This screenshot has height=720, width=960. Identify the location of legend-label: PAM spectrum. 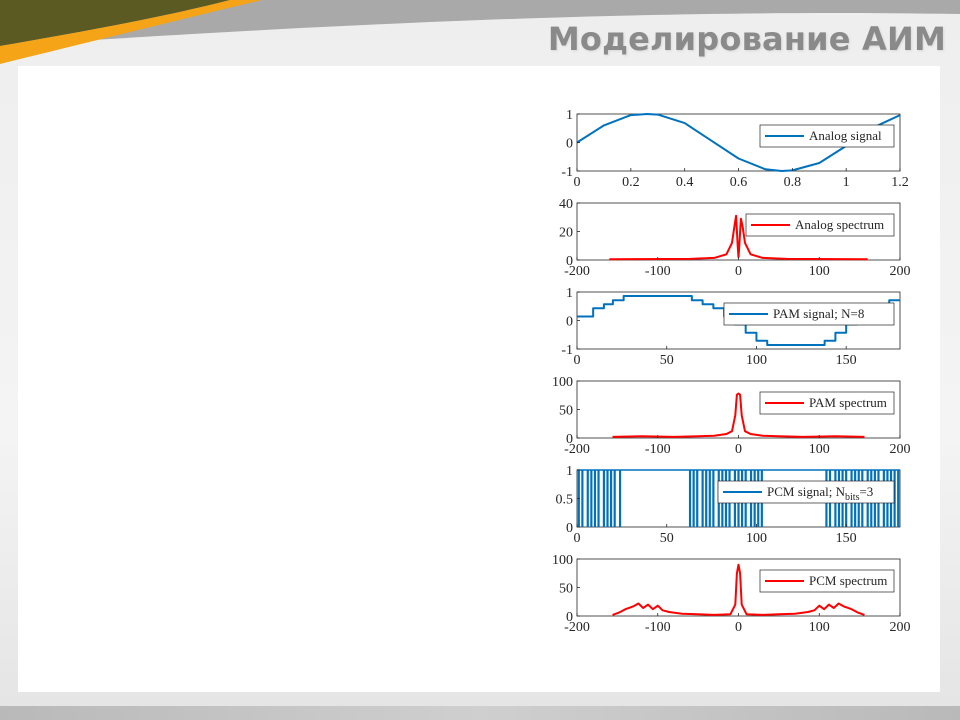
(848, 402).